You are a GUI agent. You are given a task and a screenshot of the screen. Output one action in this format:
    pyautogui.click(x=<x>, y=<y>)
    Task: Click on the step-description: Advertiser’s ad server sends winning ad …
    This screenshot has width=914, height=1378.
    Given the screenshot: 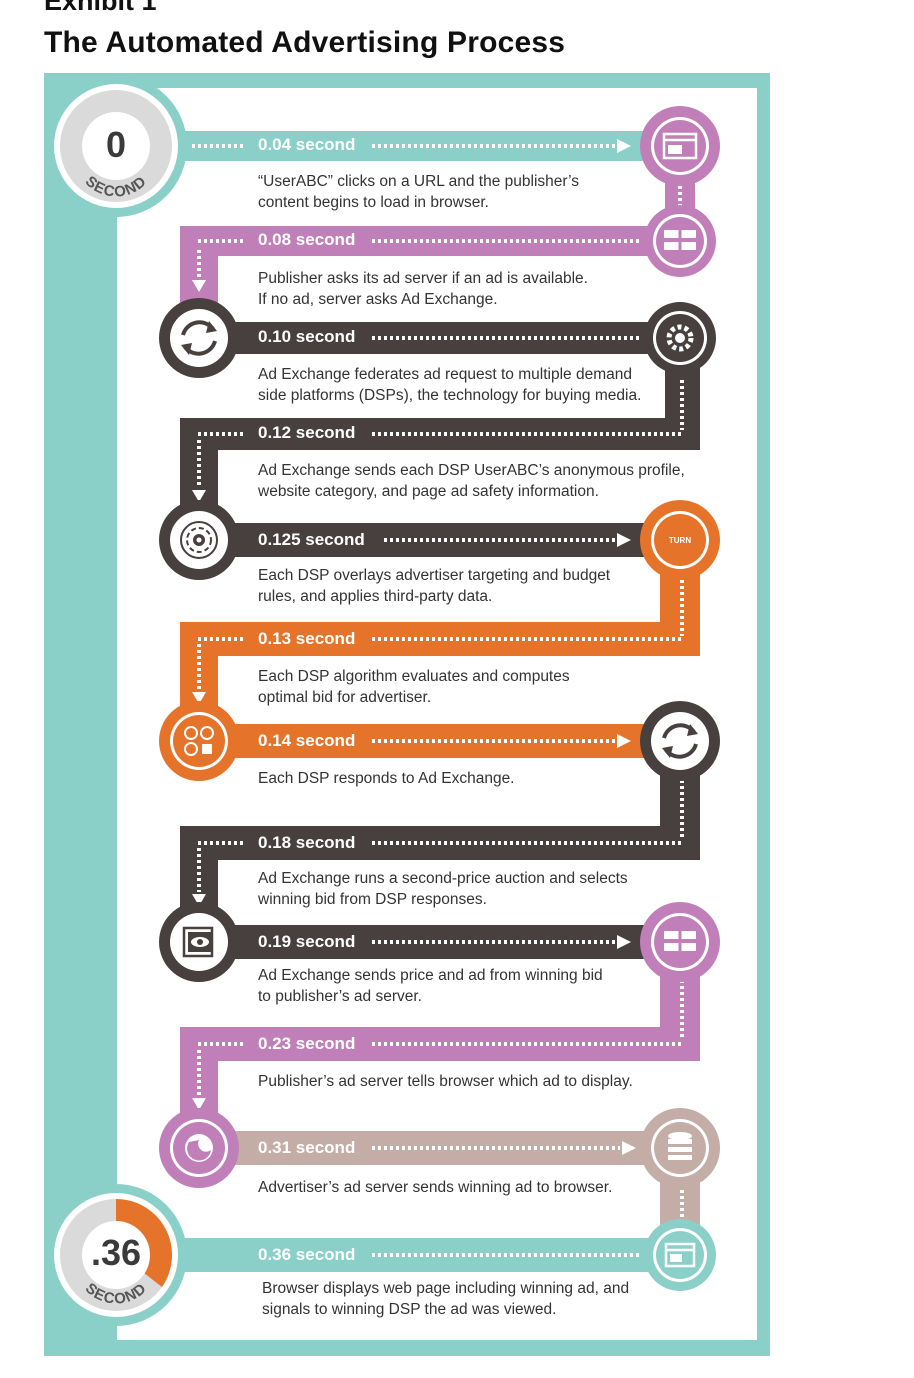 What is the action you would take?
    pyautogui.click(x=435, y=1187)
    